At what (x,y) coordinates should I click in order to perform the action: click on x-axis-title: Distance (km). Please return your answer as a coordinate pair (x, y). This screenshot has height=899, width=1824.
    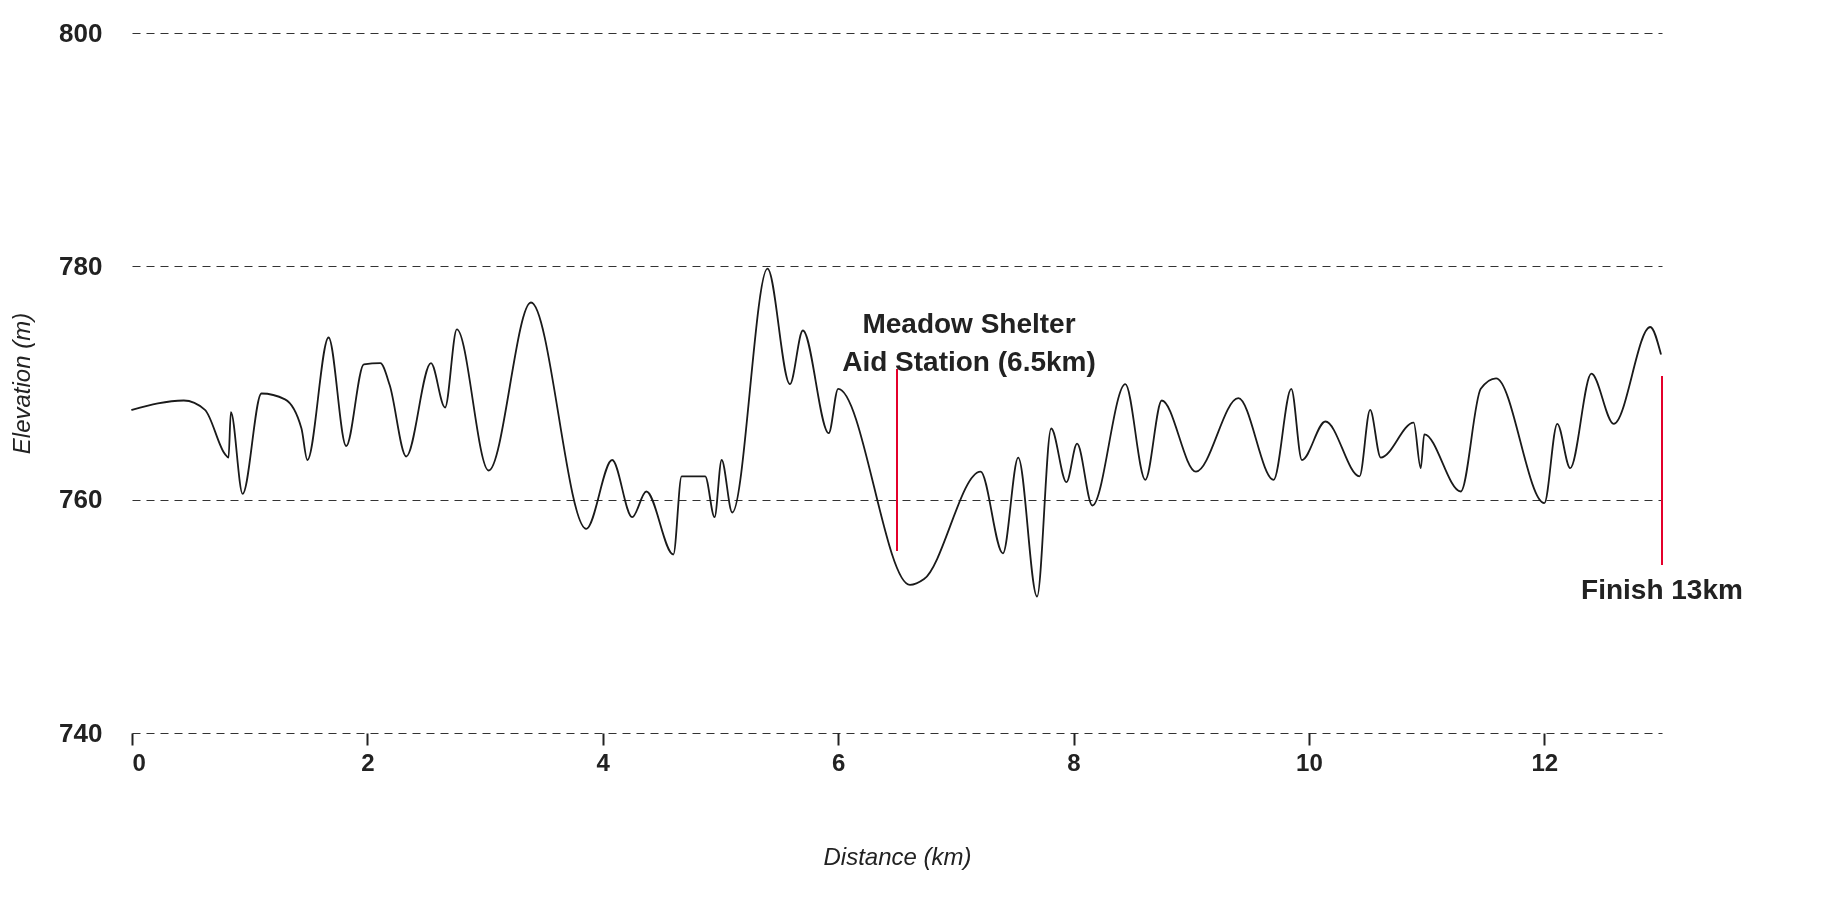
    Looking at the image, I should click on (897, 856).